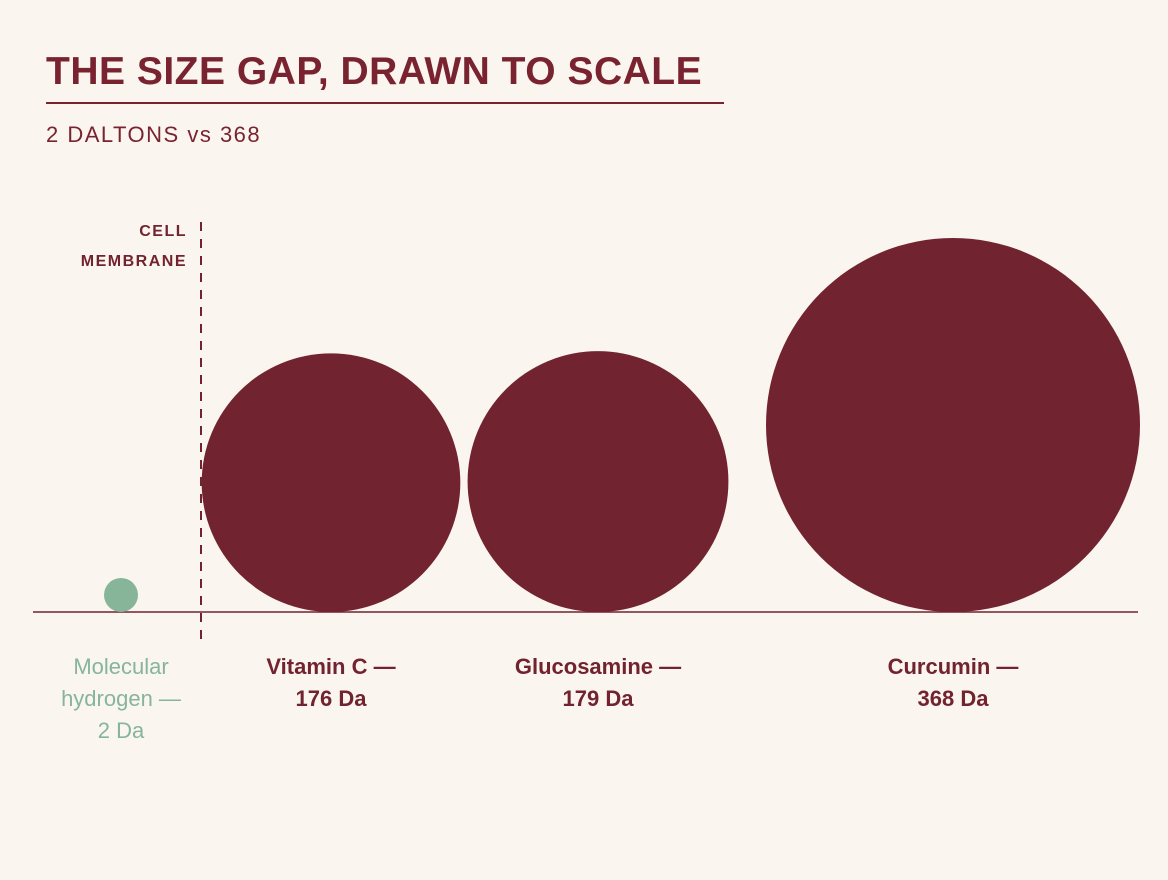 This screenshot has height=880, width=1168. I want to click on cell-membrane-label-line: MEMBRANE, so click(134, 261).